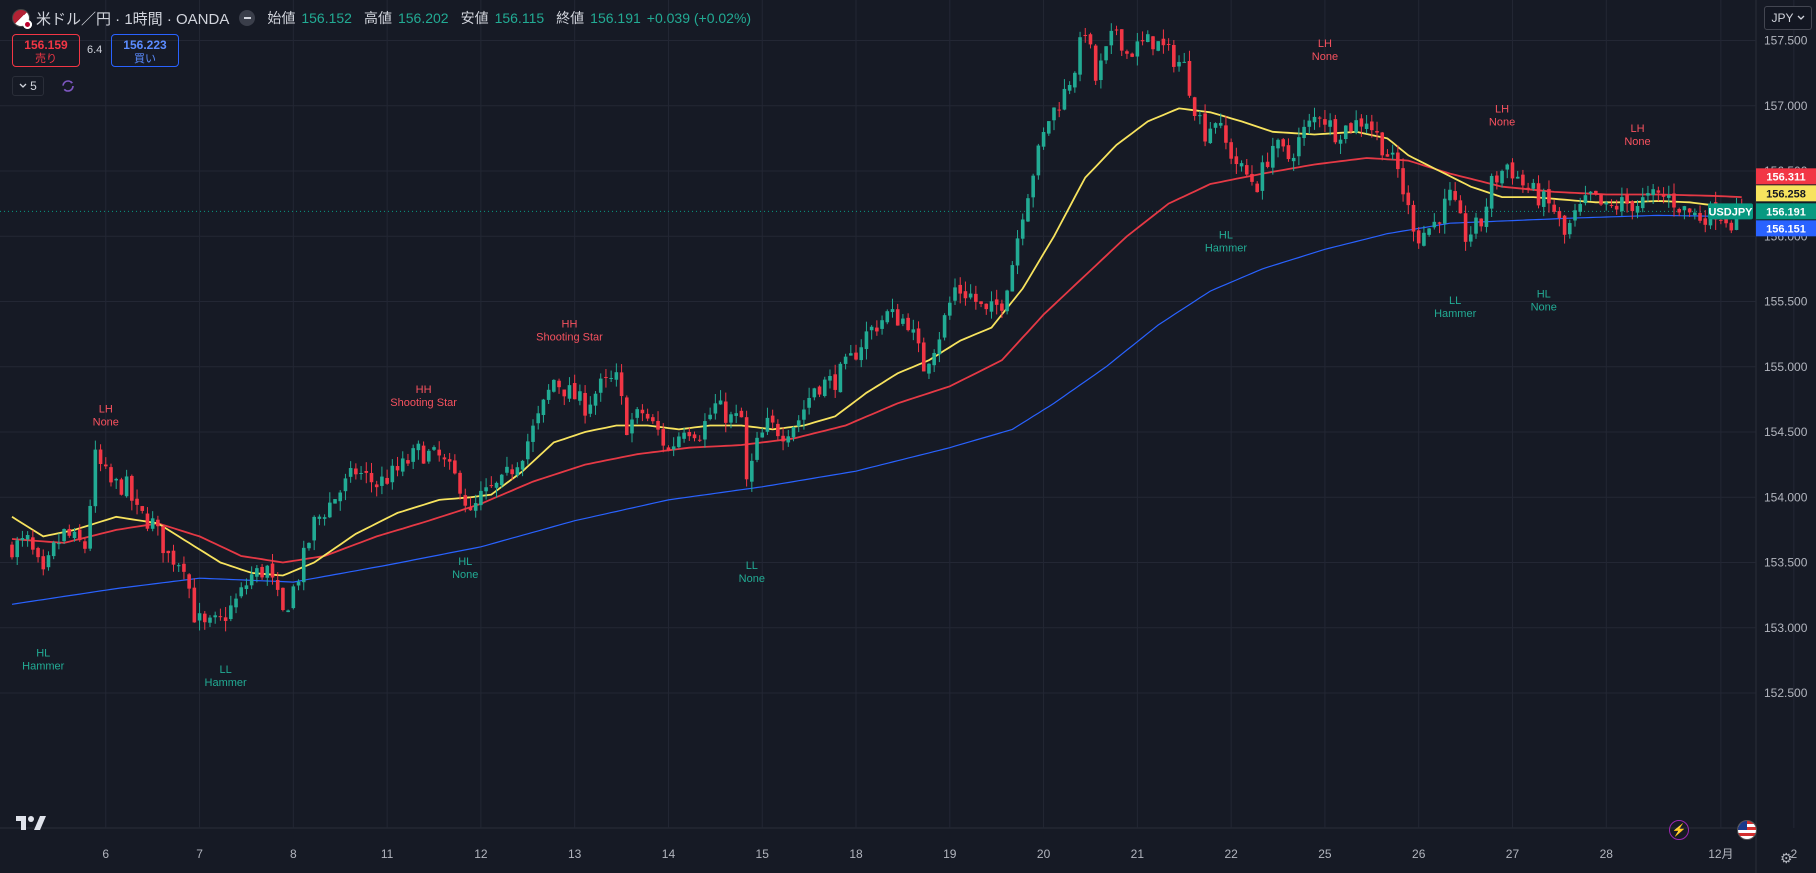  I want to click on us-flag-icon, so click(1747, 830).